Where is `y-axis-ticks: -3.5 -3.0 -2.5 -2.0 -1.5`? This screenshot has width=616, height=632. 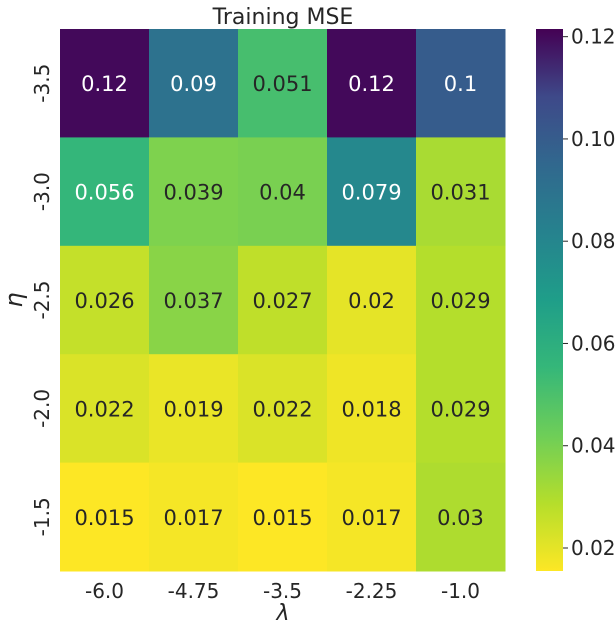
y-axis-ticks: -3.5 -3.0 -2.5 -2.0 -1.5 is located at coordinates (42, 300).